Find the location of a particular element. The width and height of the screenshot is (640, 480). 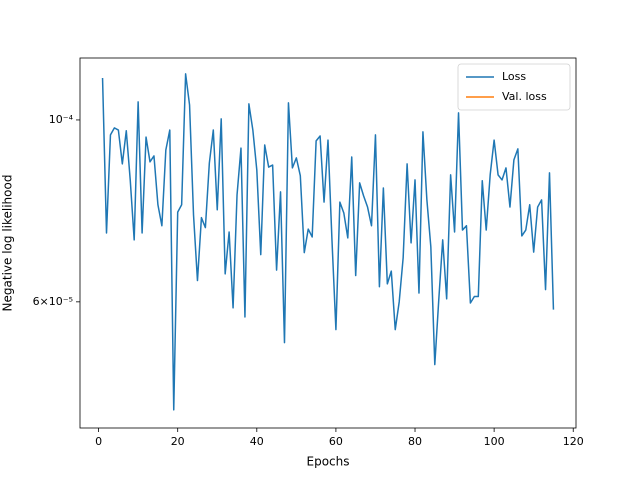

x-tick-label: 80 is located at coordinates (415, 441).